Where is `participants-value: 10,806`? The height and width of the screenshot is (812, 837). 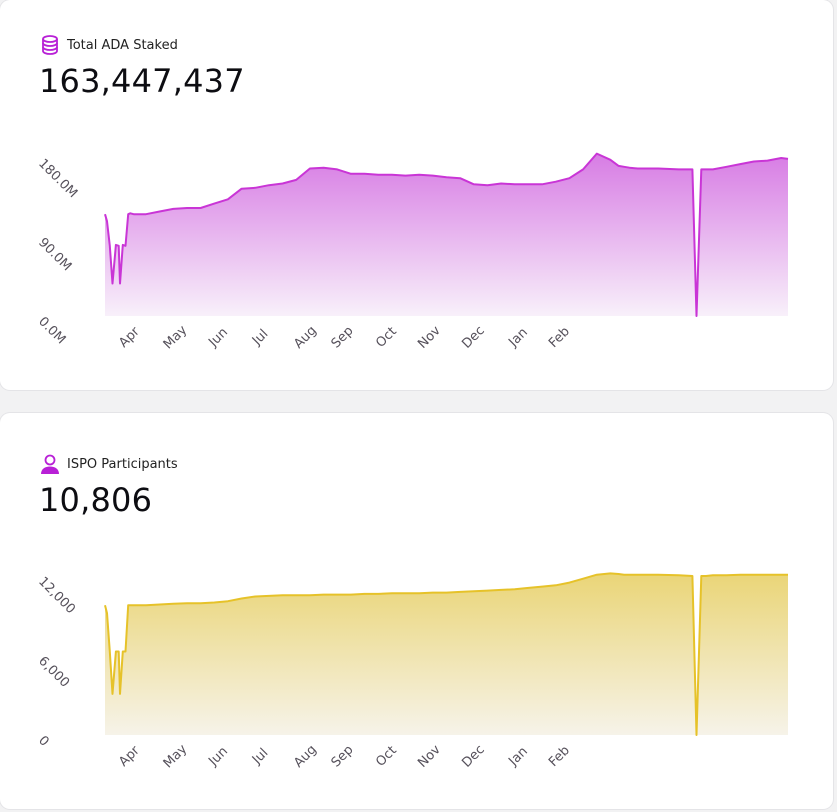 participants-value: 10,806 is located at coordinates (96, 500).